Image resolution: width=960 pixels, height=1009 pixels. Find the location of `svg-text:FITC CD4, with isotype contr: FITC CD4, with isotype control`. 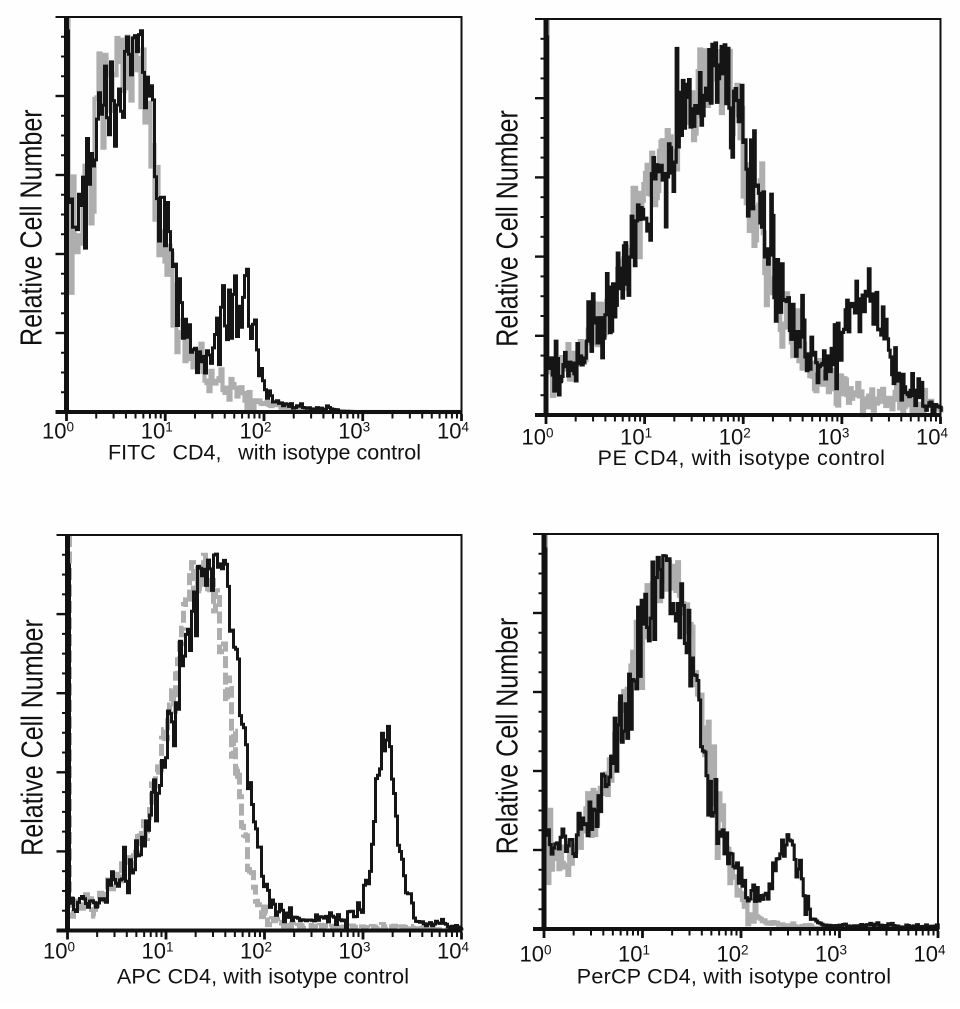

svg-text:FITC CD4, with isotype contr: FITC CD4, with isotype control is located at coordinates (264, 452).